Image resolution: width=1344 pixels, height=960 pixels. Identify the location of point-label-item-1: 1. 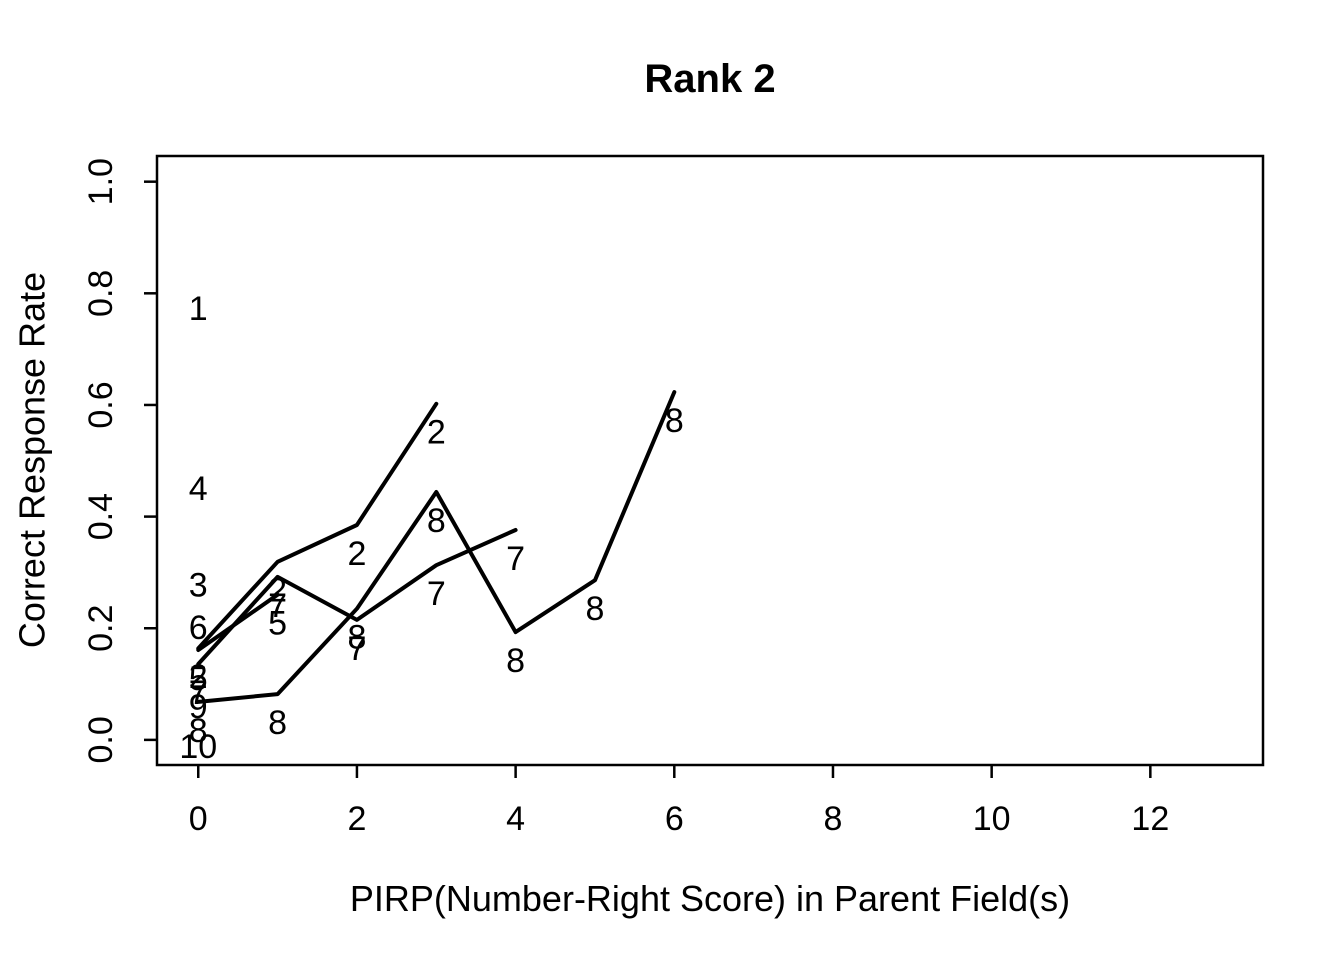
(198, 309).